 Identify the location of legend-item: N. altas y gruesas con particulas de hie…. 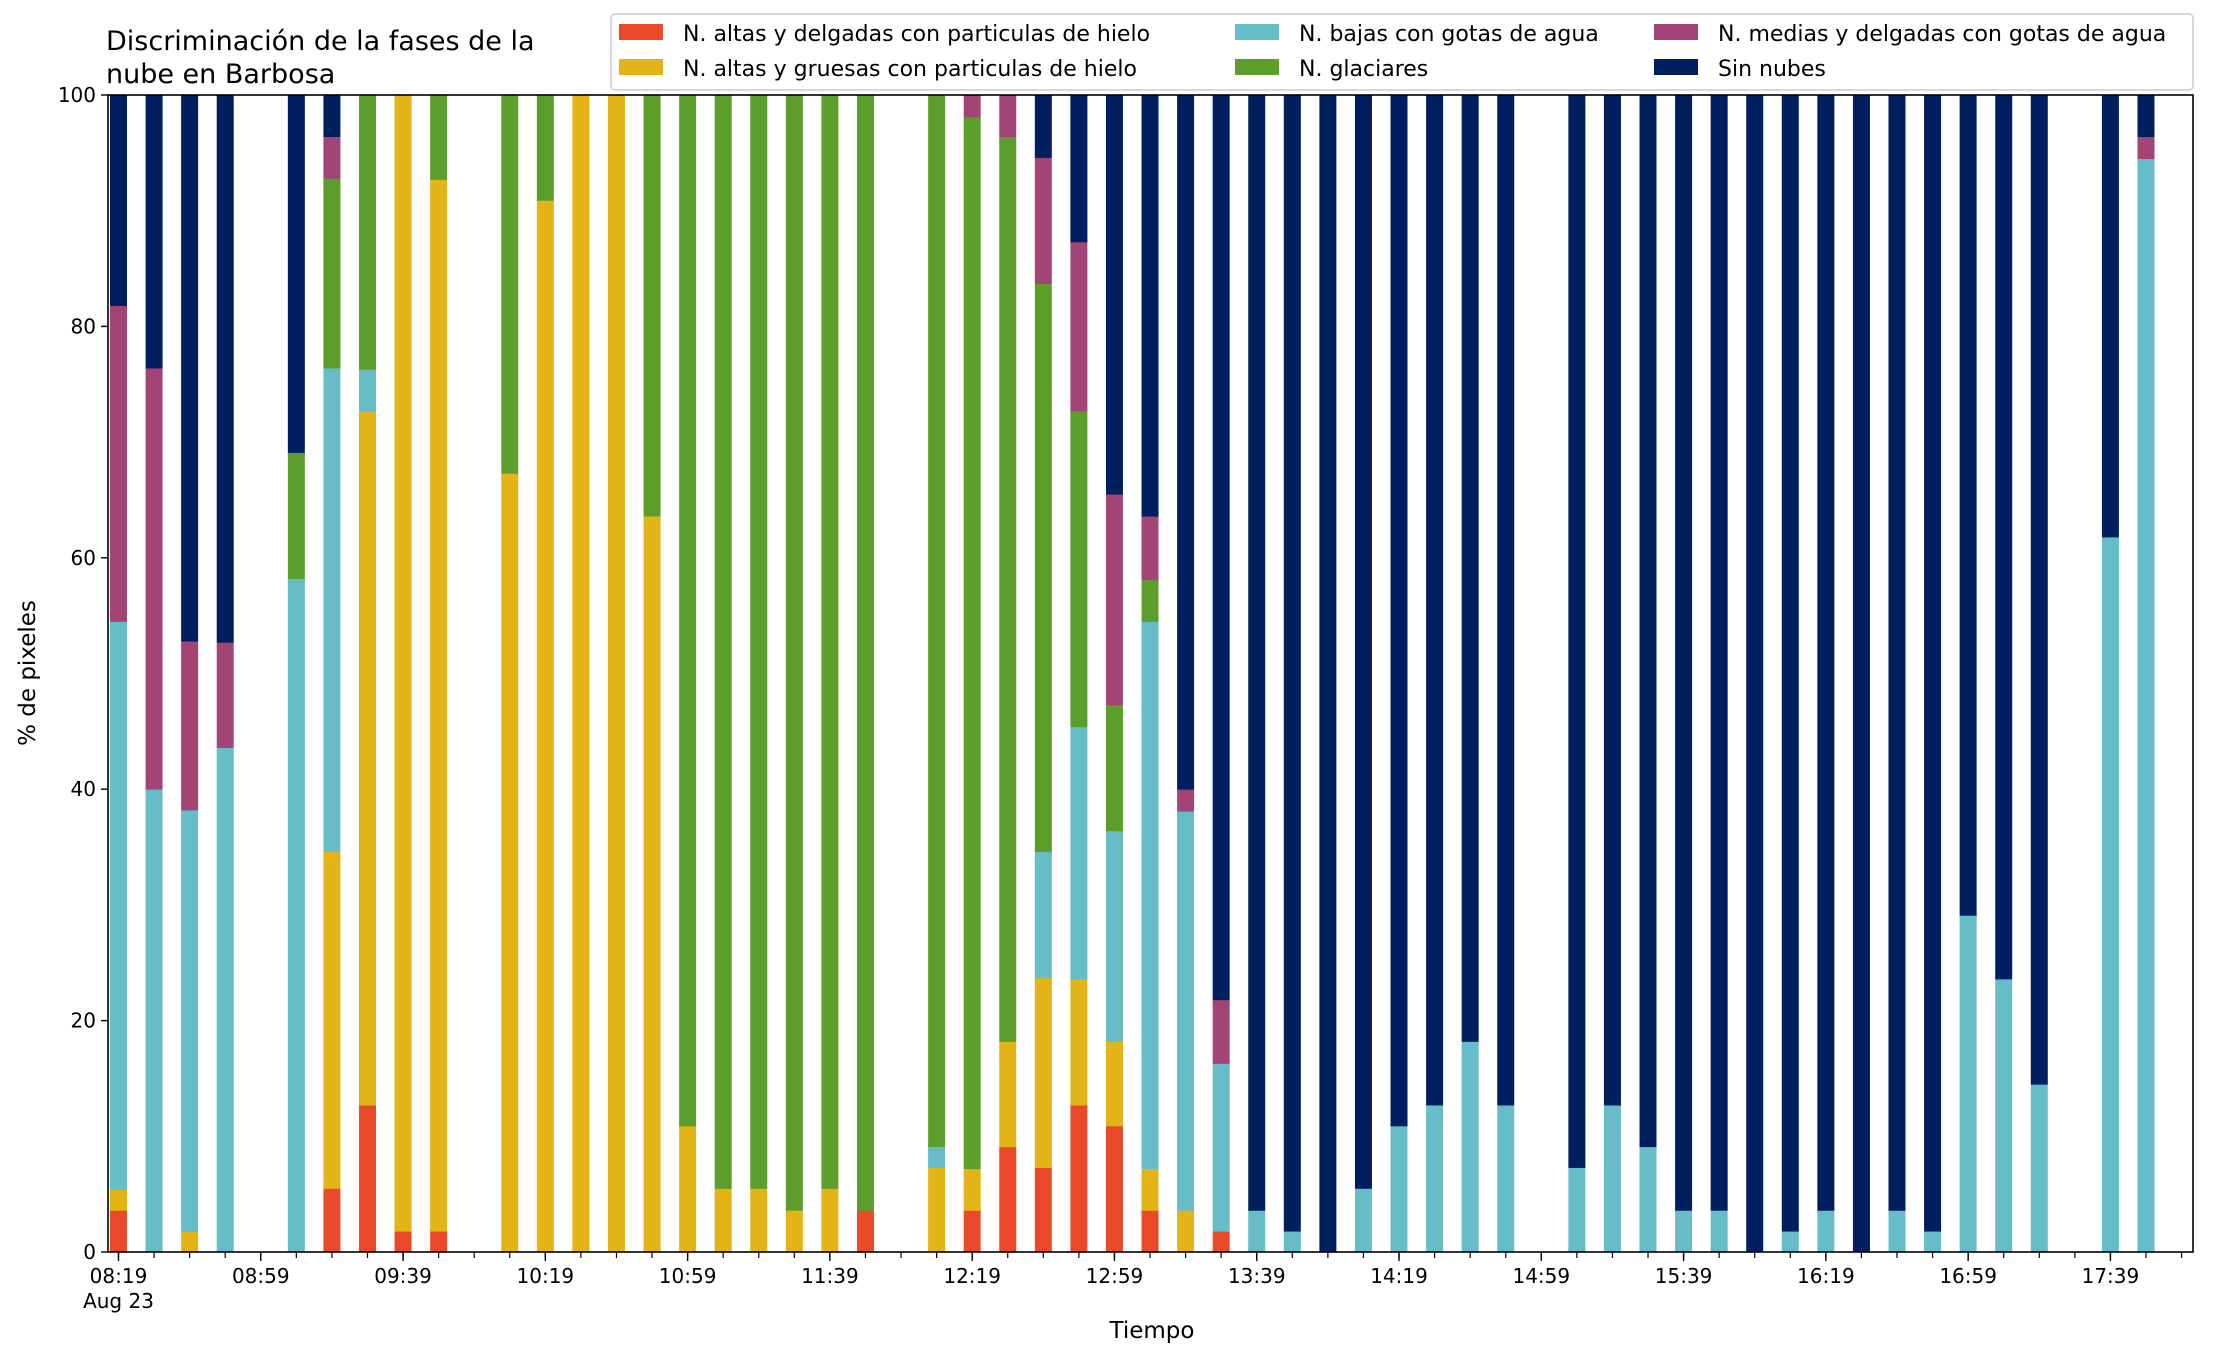
(878, 69).